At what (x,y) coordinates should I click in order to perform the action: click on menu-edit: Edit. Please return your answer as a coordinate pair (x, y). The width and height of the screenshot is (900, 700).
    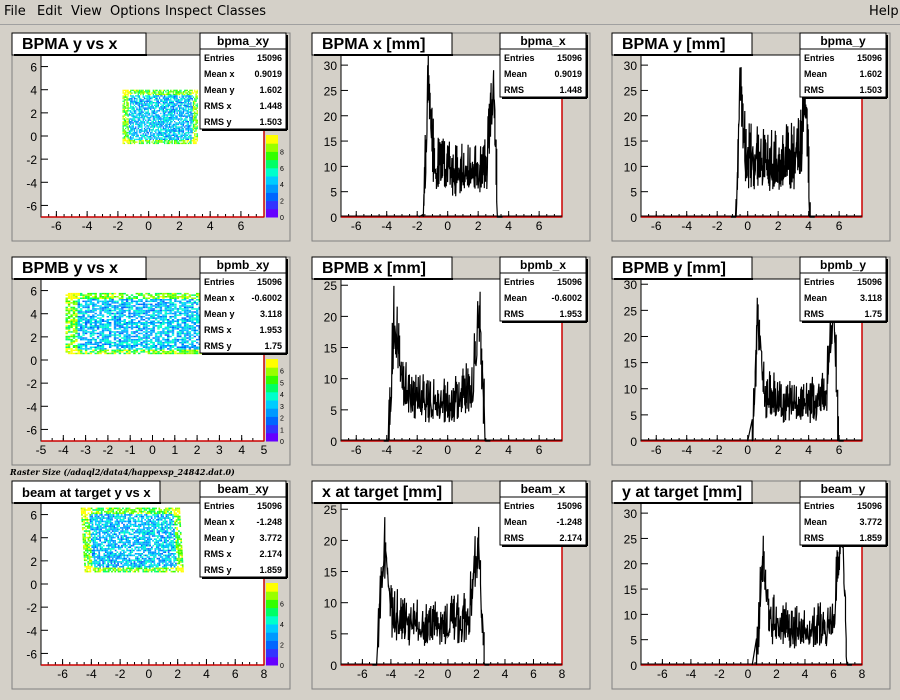
    Looking at the image, I should click on (50, 11).